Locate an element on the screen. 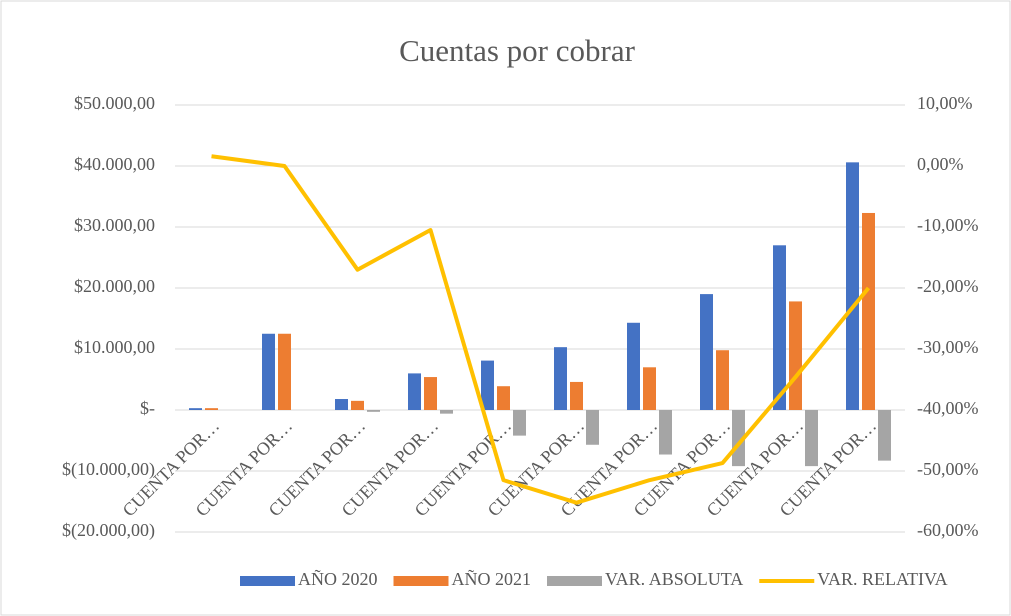  y-tick-label: $- is located at coordinates (147, 408).